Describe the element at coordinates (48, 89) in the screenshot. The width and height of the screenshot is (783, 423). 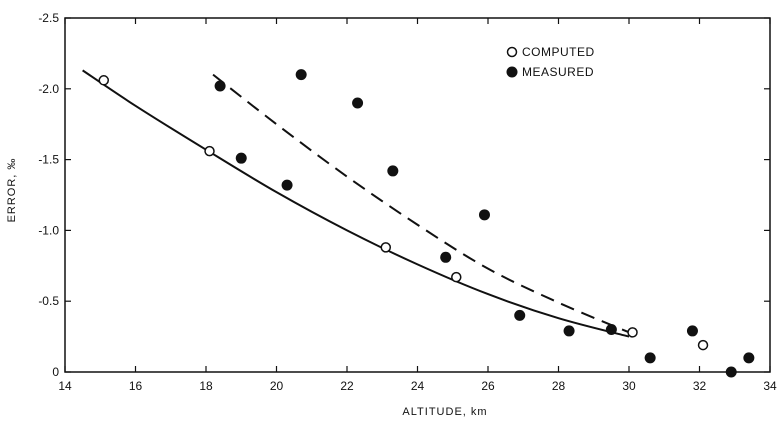
I see `y-tick-label: -2.0` at that location.